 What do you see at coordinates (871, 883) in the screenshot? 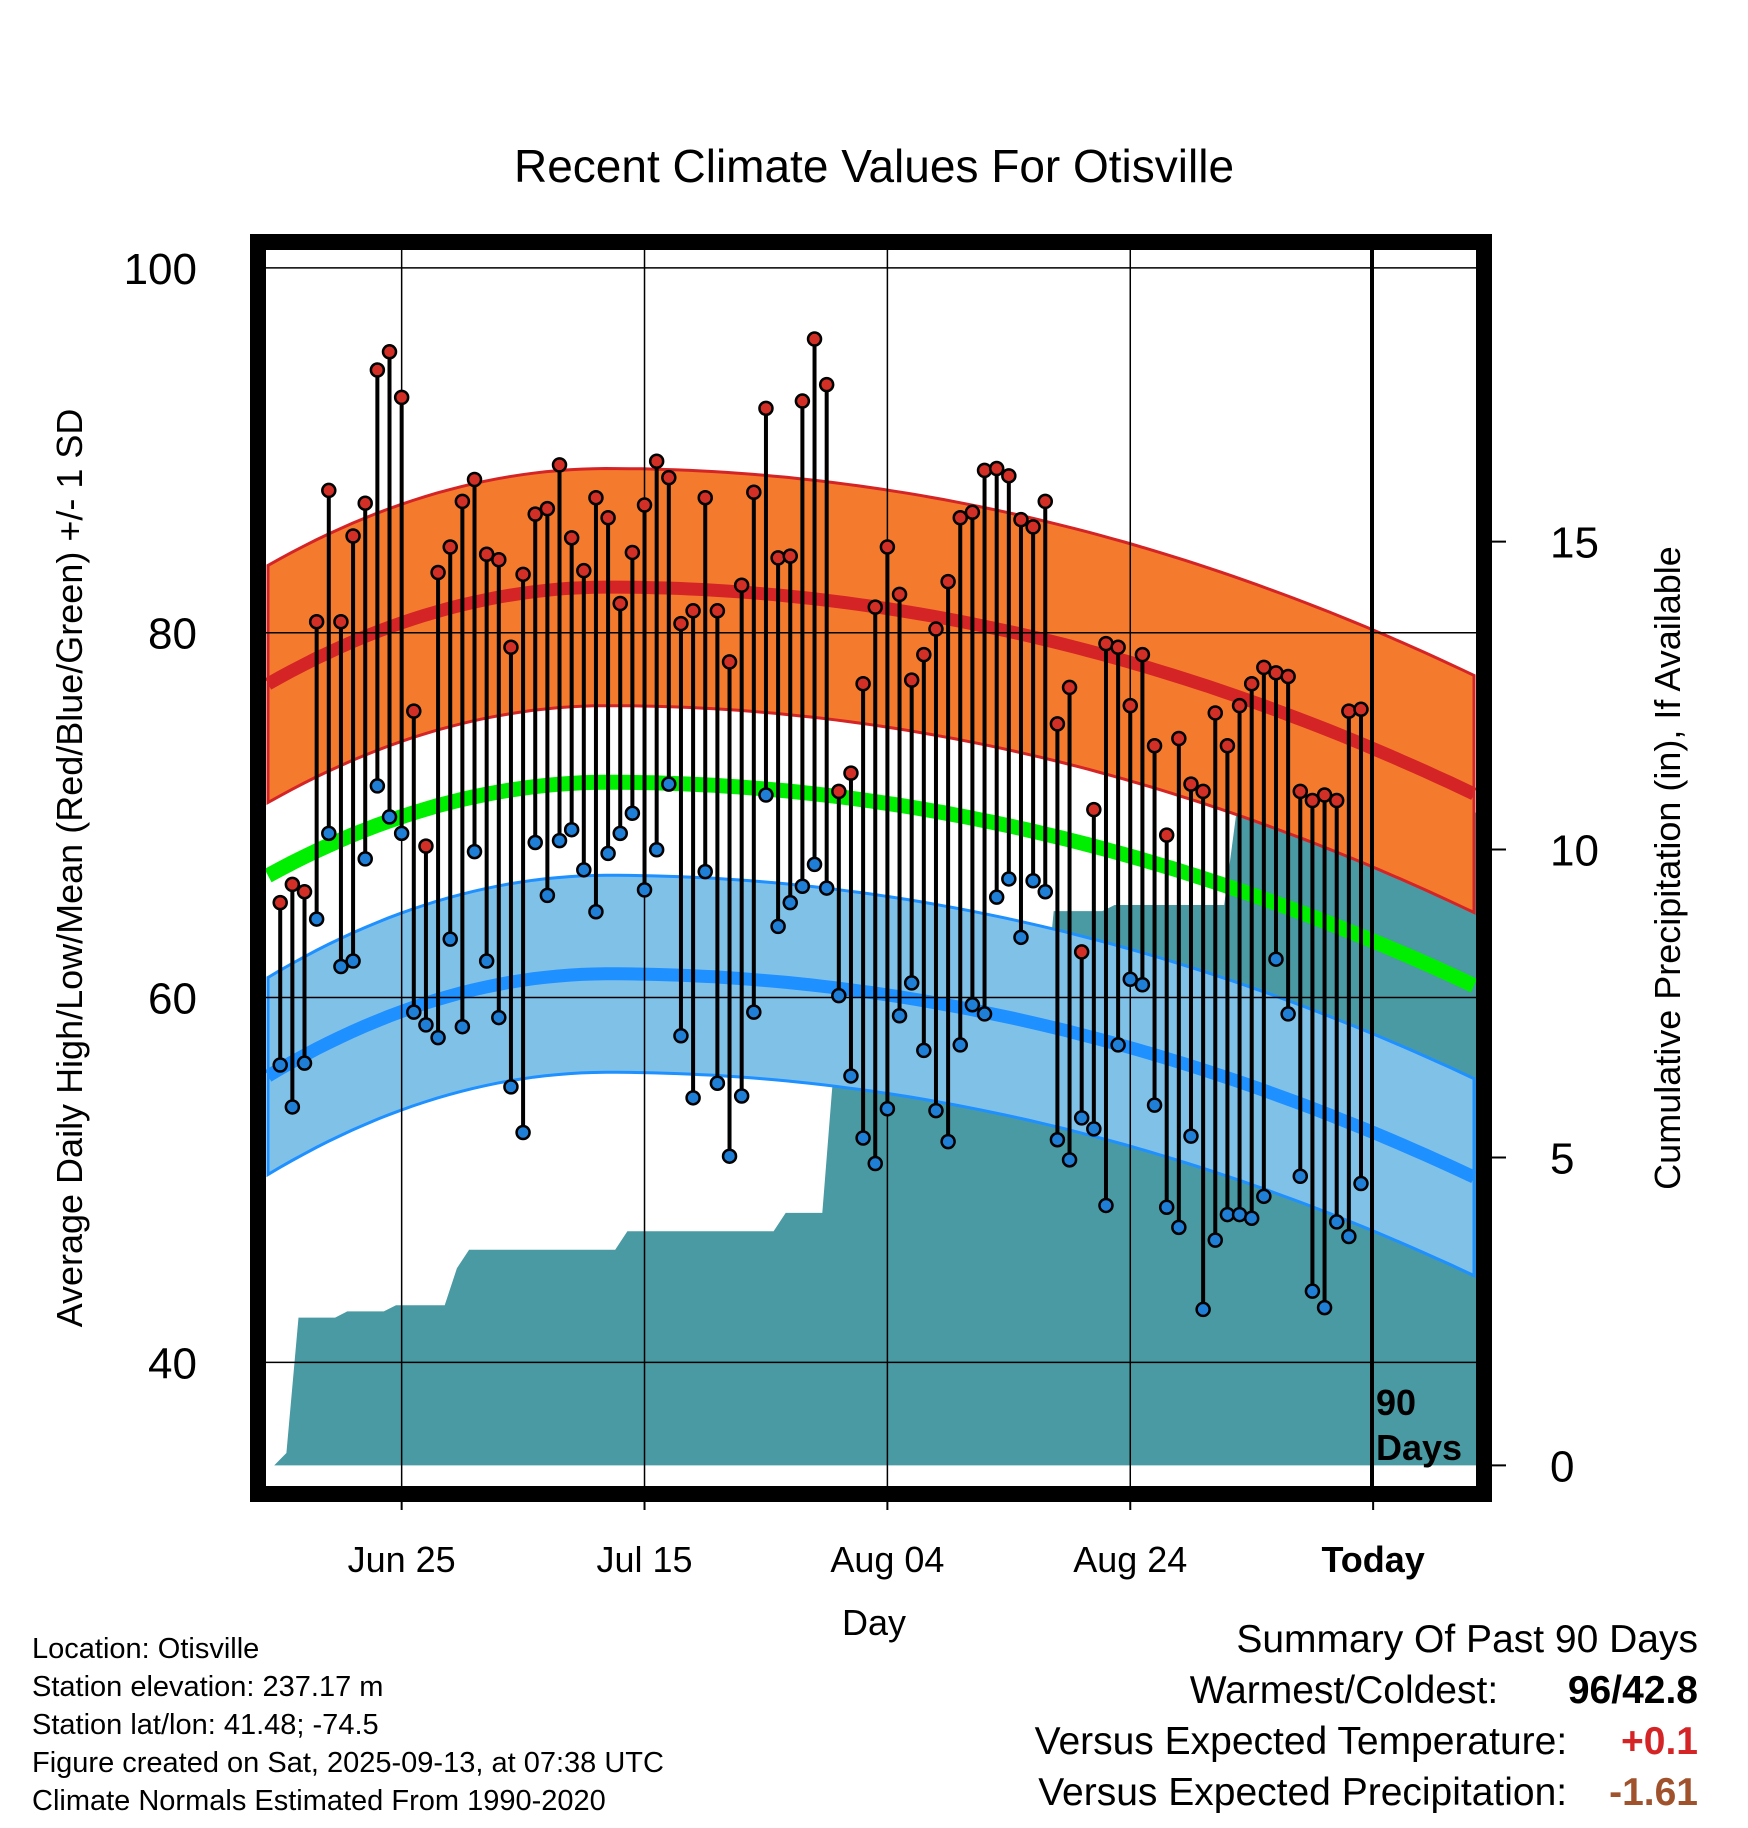
I see `mean-normal-line` at bounding box center [871, 883].